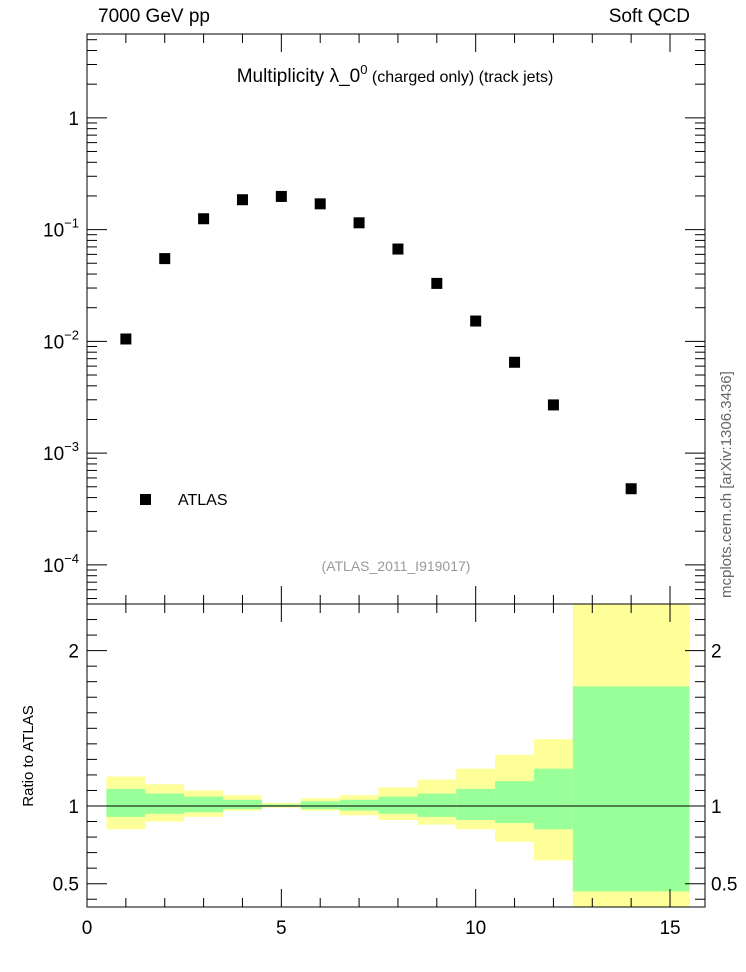  I want to click on process-label: Soft QCD, so click(649, 16).